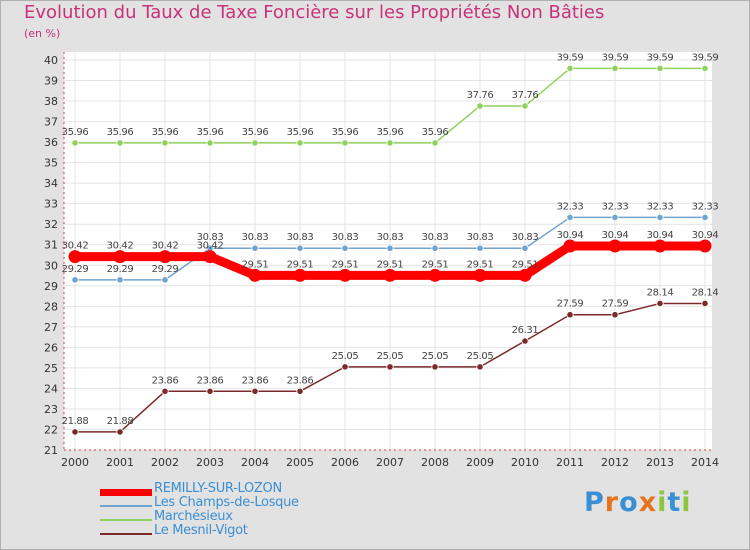  I want to click on legend-label: Les Champs-de-Losque, so click(226, 502).